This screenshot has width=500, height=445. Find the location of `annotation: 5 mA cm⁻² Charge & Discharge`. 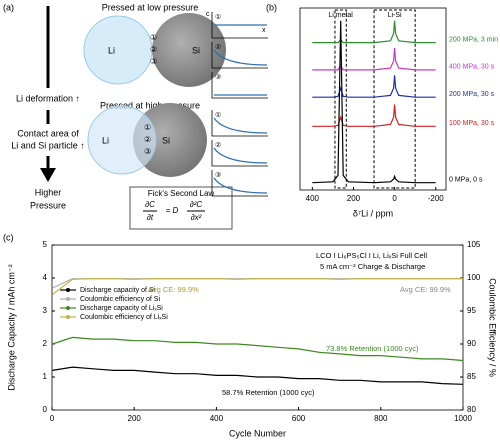

annotation: 5 mA cm⁻² Charge & Discharge is located at coordinates (372, 266).